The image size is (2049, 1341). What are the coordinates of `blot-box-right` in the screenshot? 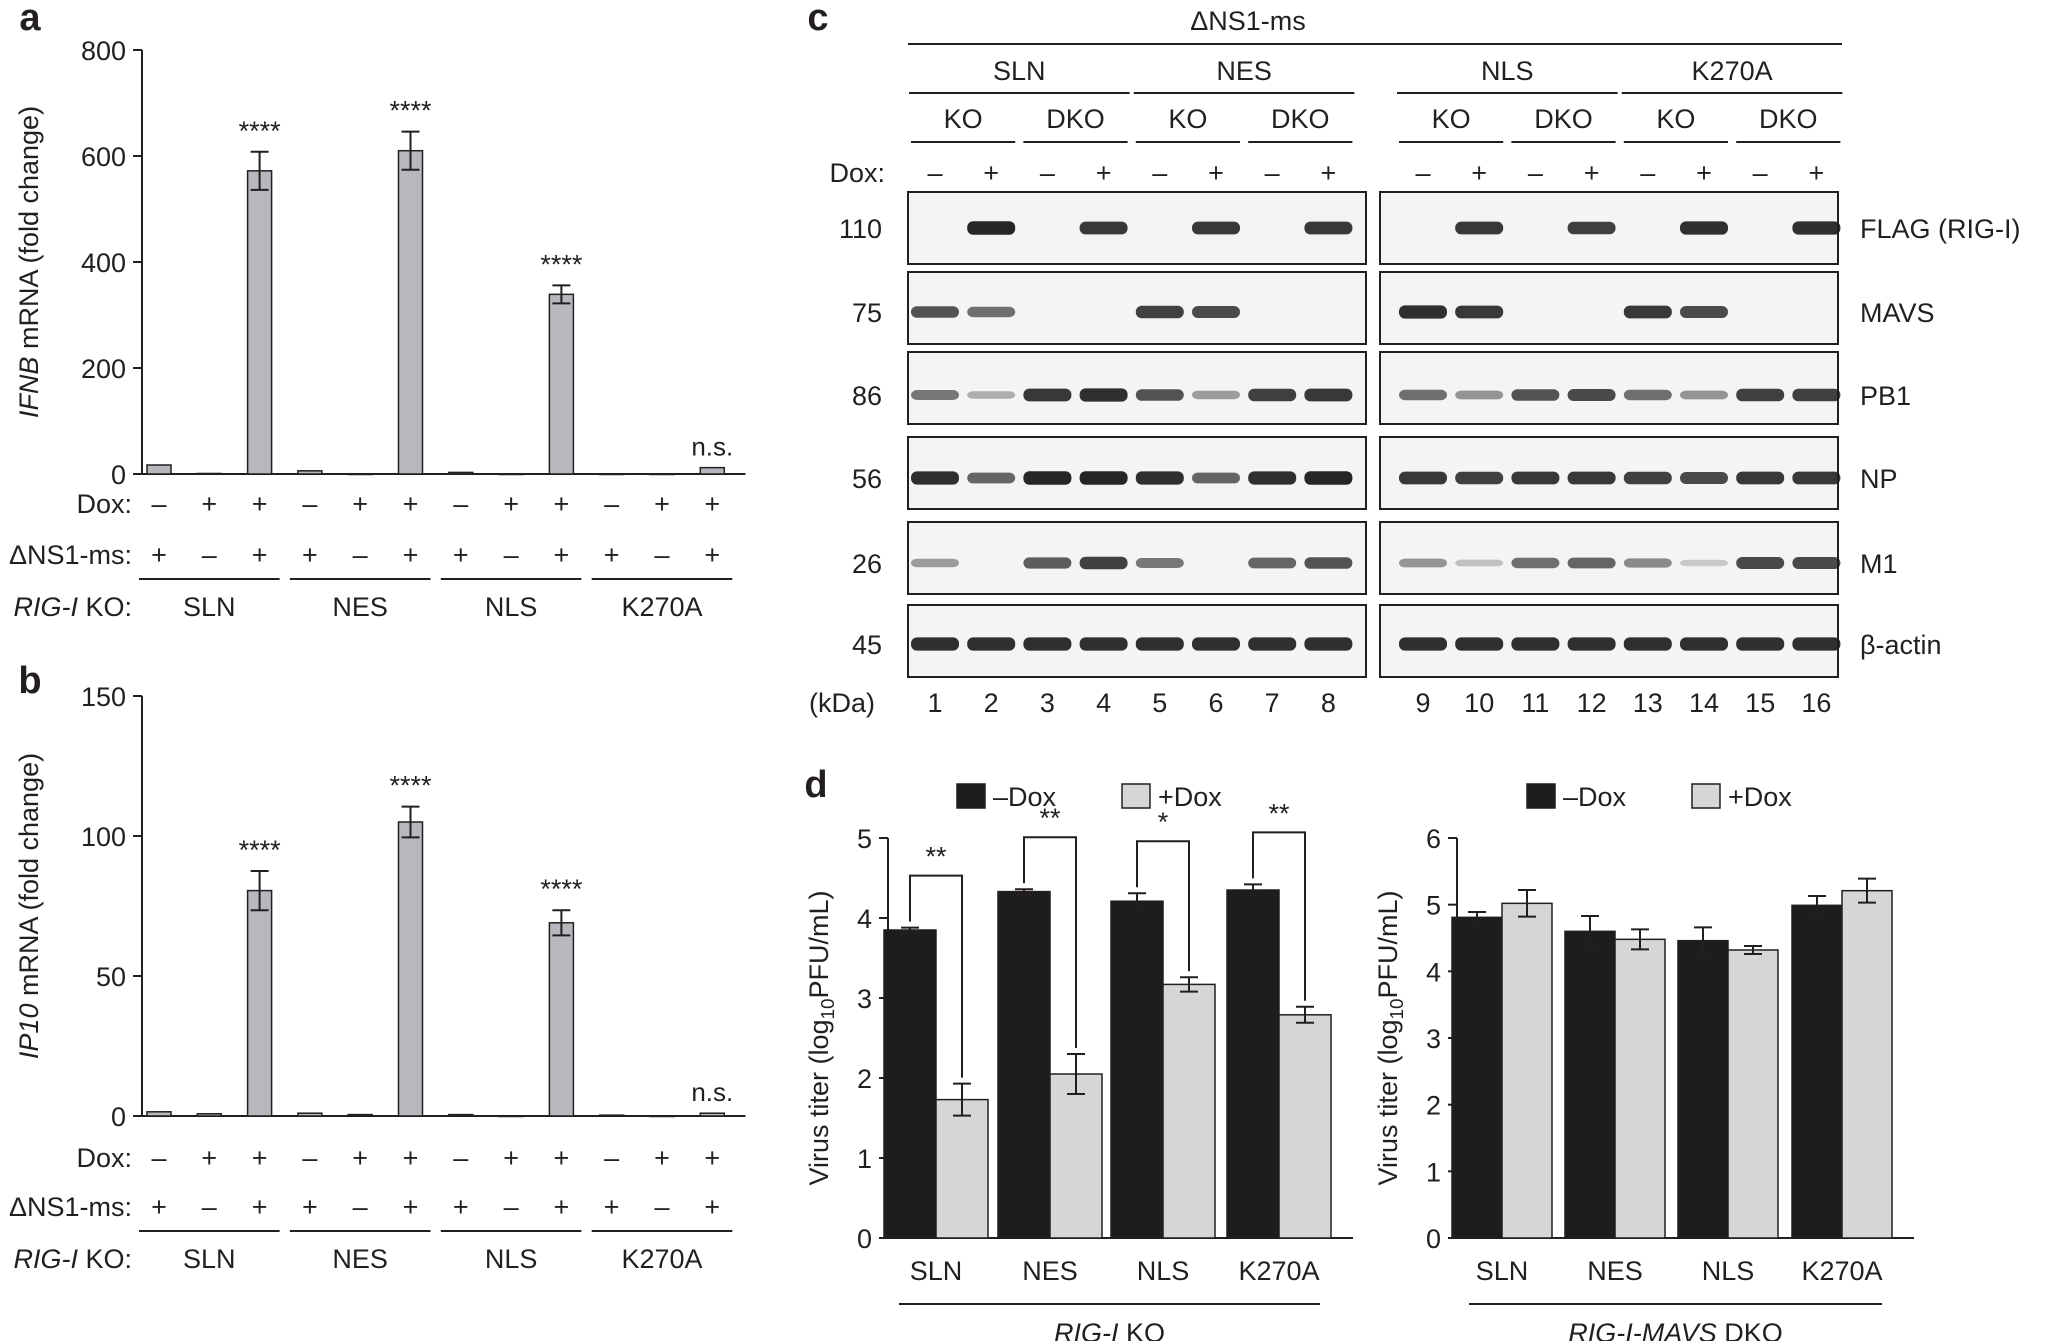 It's located at (1609, 388).